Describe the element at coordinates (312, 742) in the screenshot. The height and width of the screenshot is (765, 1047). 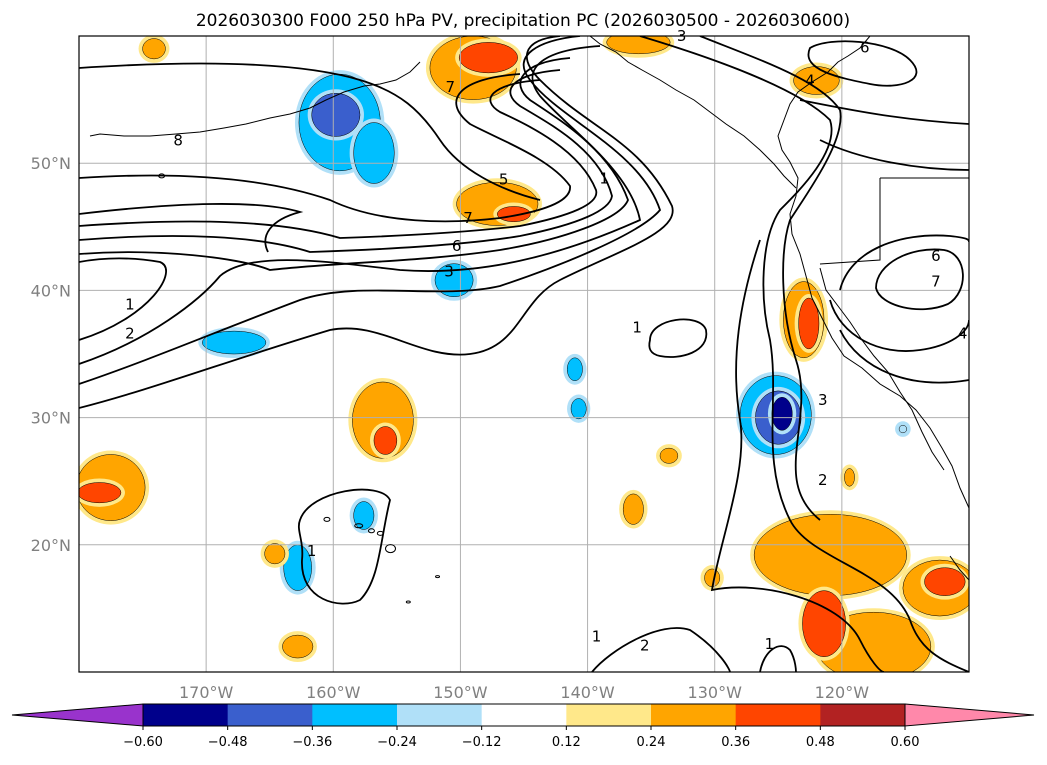
I see `colorbar-tick-label: −0.36` at that location.